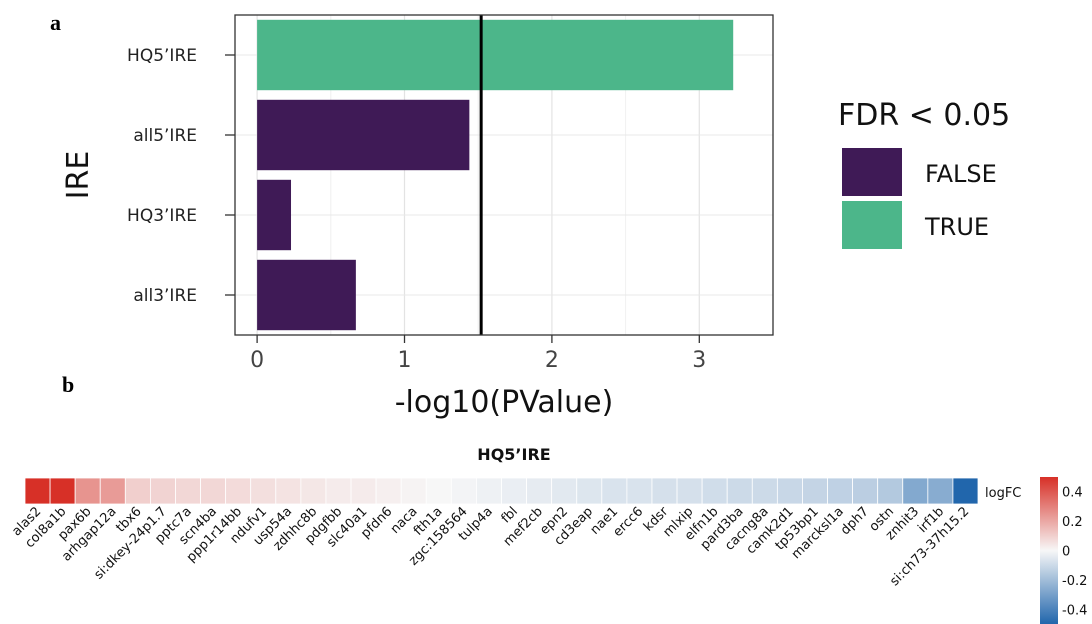 The width and height of the screenshot is (1092, 624). Describe the element at coordinates (405, 360) in the screenshot. I see `x-tick-label: 1` at that location.